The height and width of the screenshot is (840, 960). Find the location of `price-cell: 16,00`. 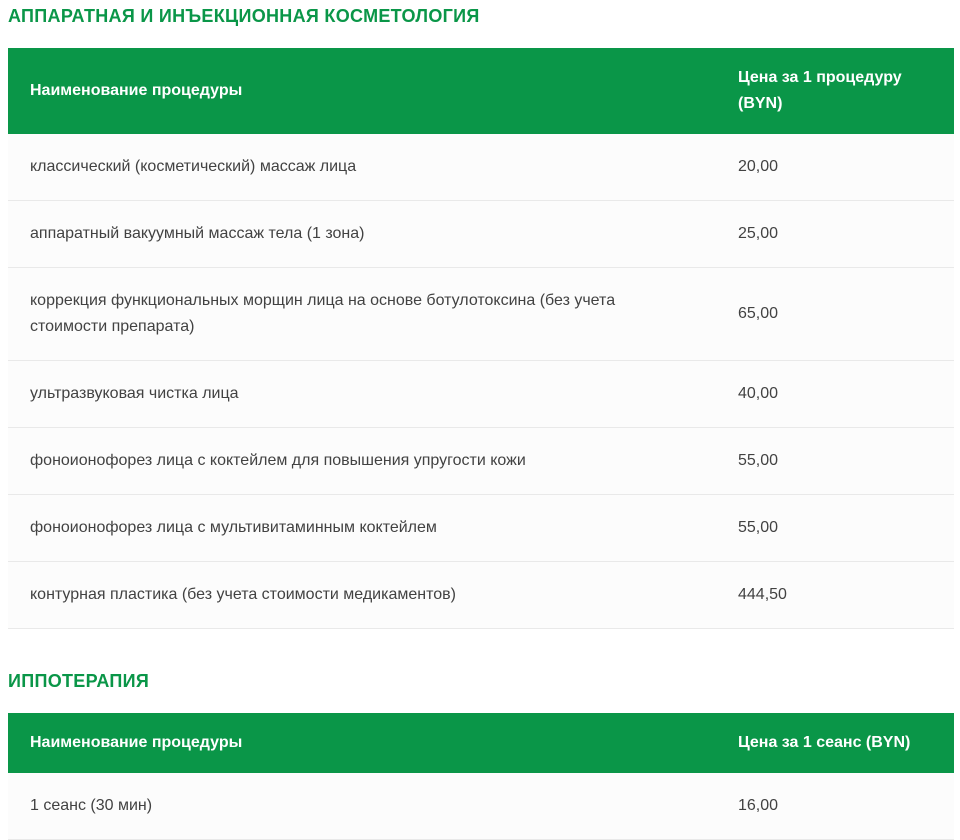

price-cell: 16,00 is located at coordinates (835, 806).